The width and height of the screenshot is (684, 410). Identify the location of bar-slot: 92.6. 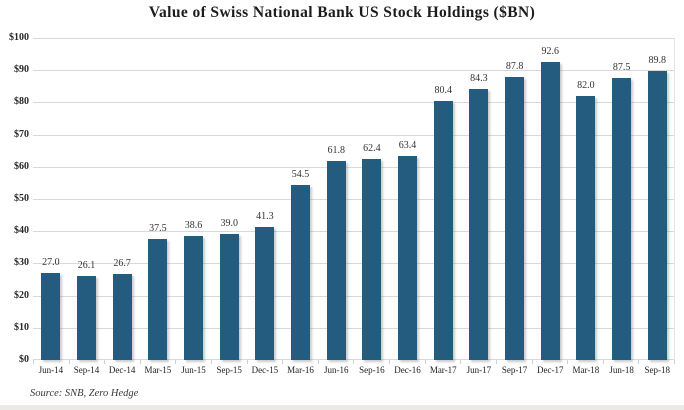
(550, 199).